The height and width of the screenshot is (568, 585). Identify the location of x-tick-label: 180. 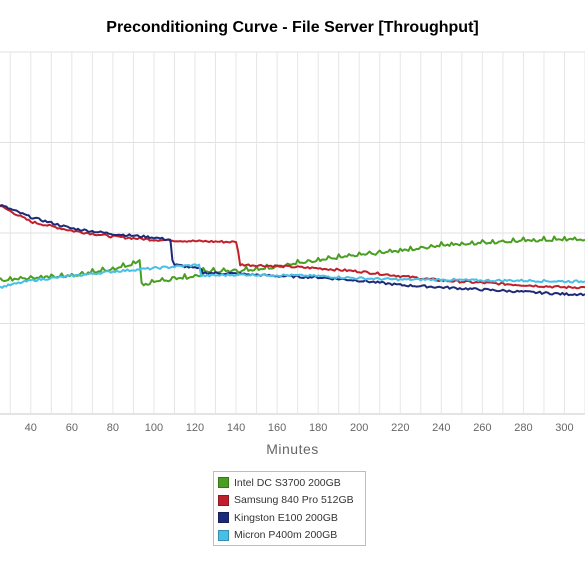
(318, 428).